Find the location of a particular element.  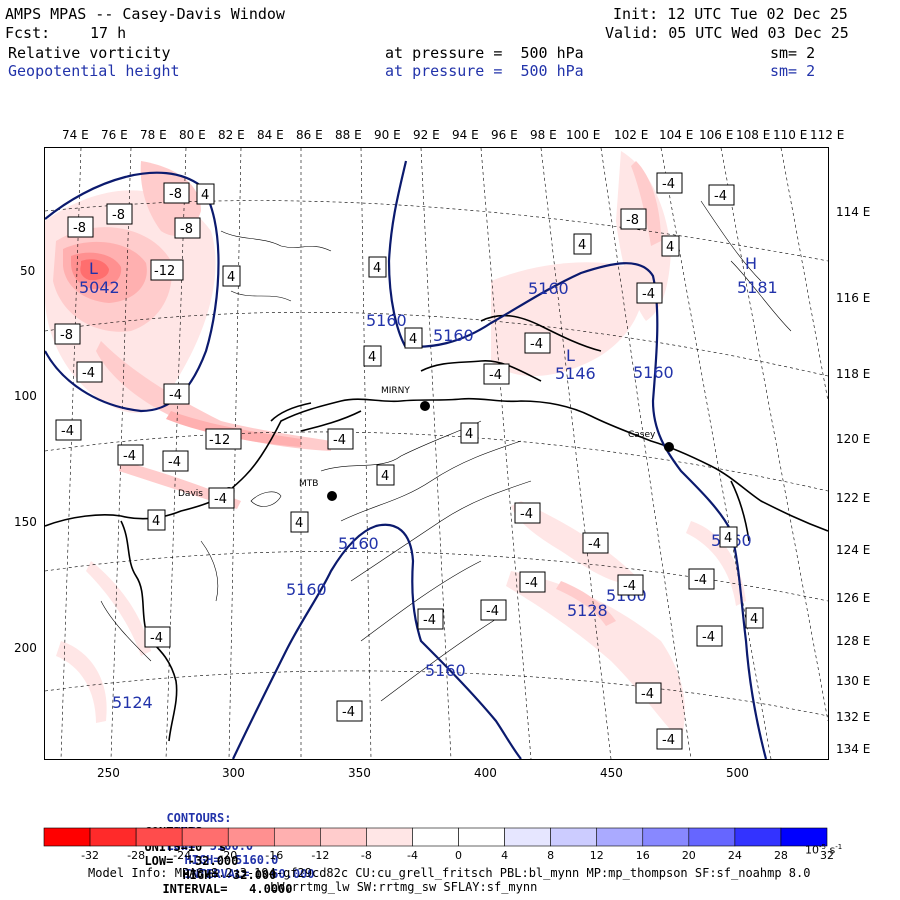

lon-label: 84 E is located at coordinates (270, 135).